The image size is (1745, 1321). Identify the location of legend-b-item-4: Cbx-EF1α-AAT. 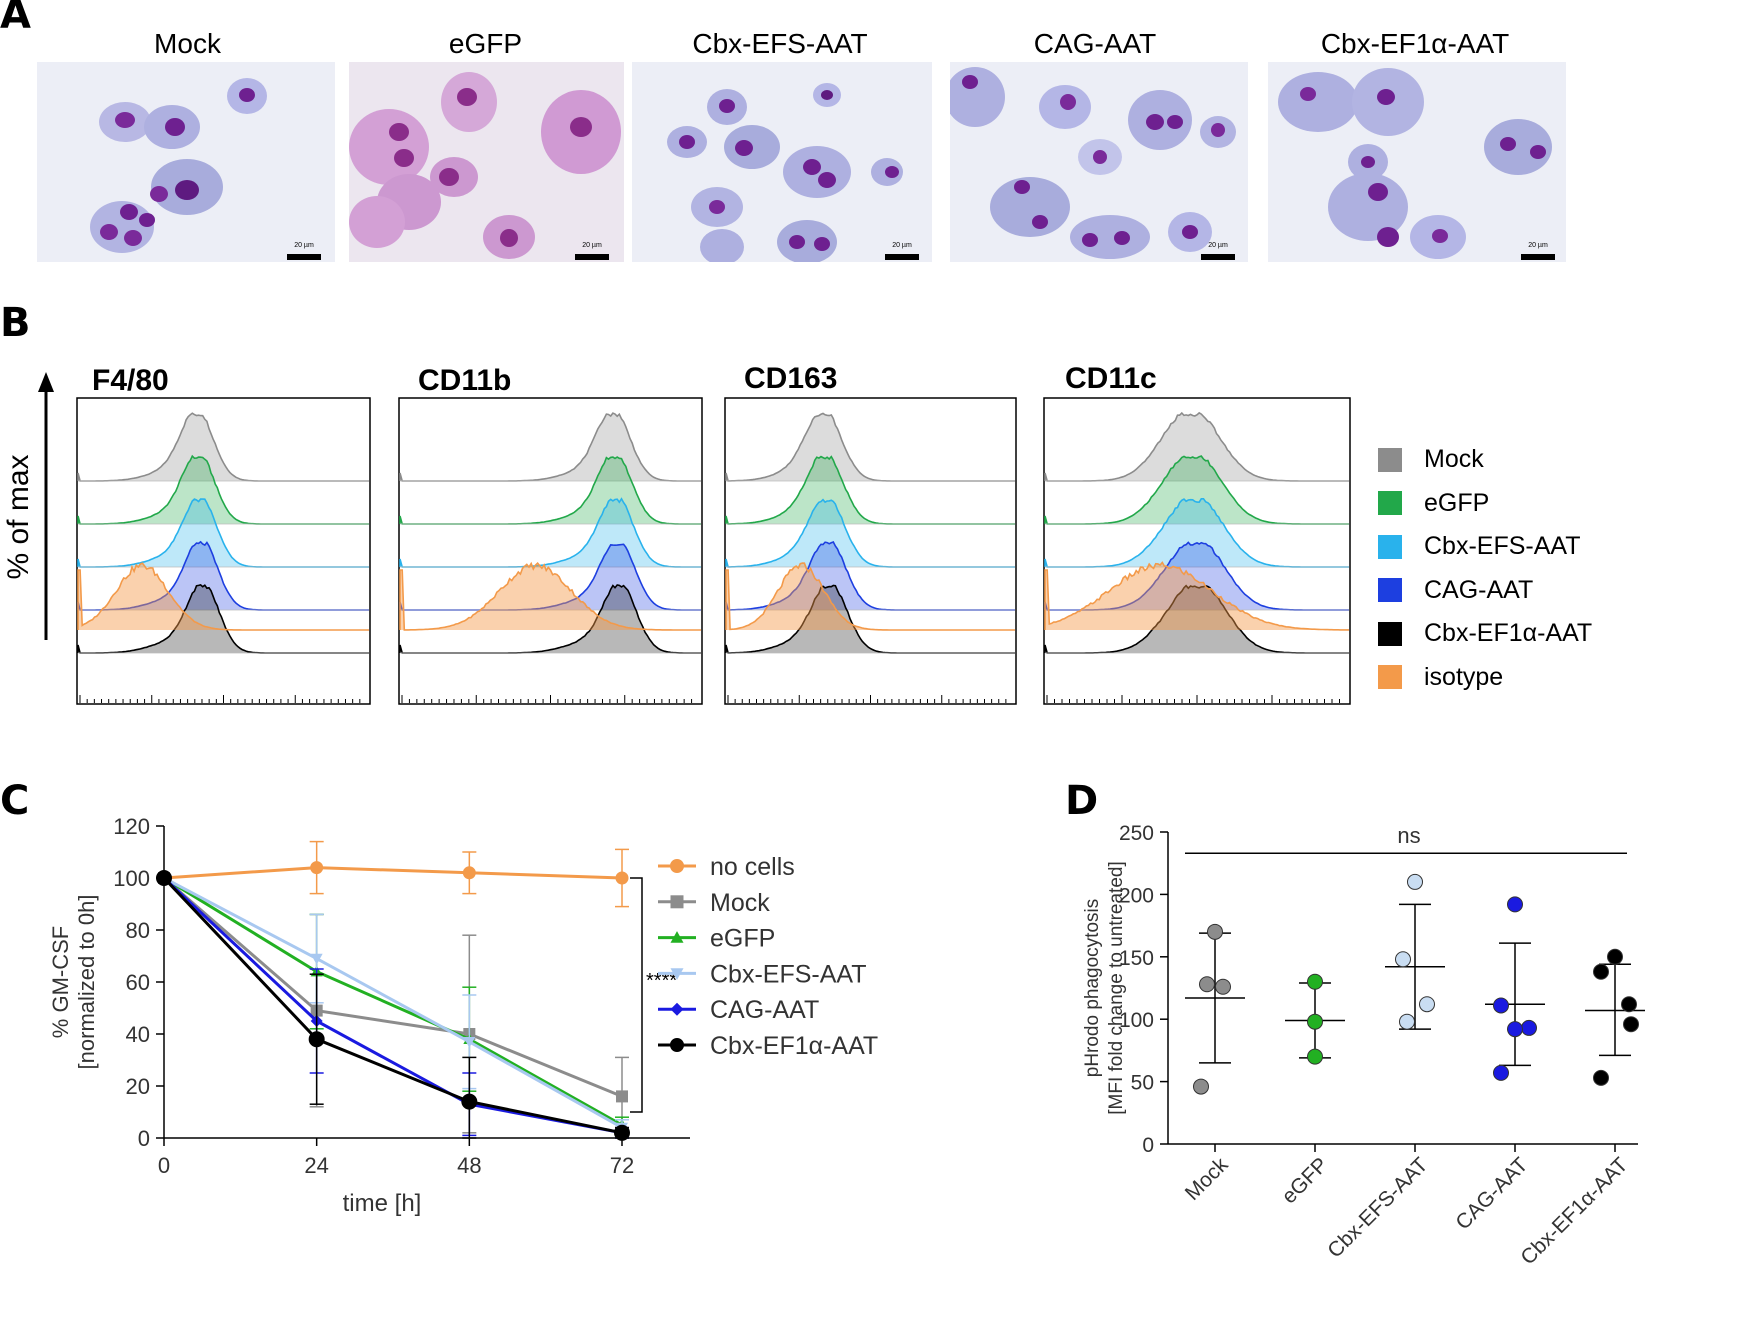
(1485, 633).